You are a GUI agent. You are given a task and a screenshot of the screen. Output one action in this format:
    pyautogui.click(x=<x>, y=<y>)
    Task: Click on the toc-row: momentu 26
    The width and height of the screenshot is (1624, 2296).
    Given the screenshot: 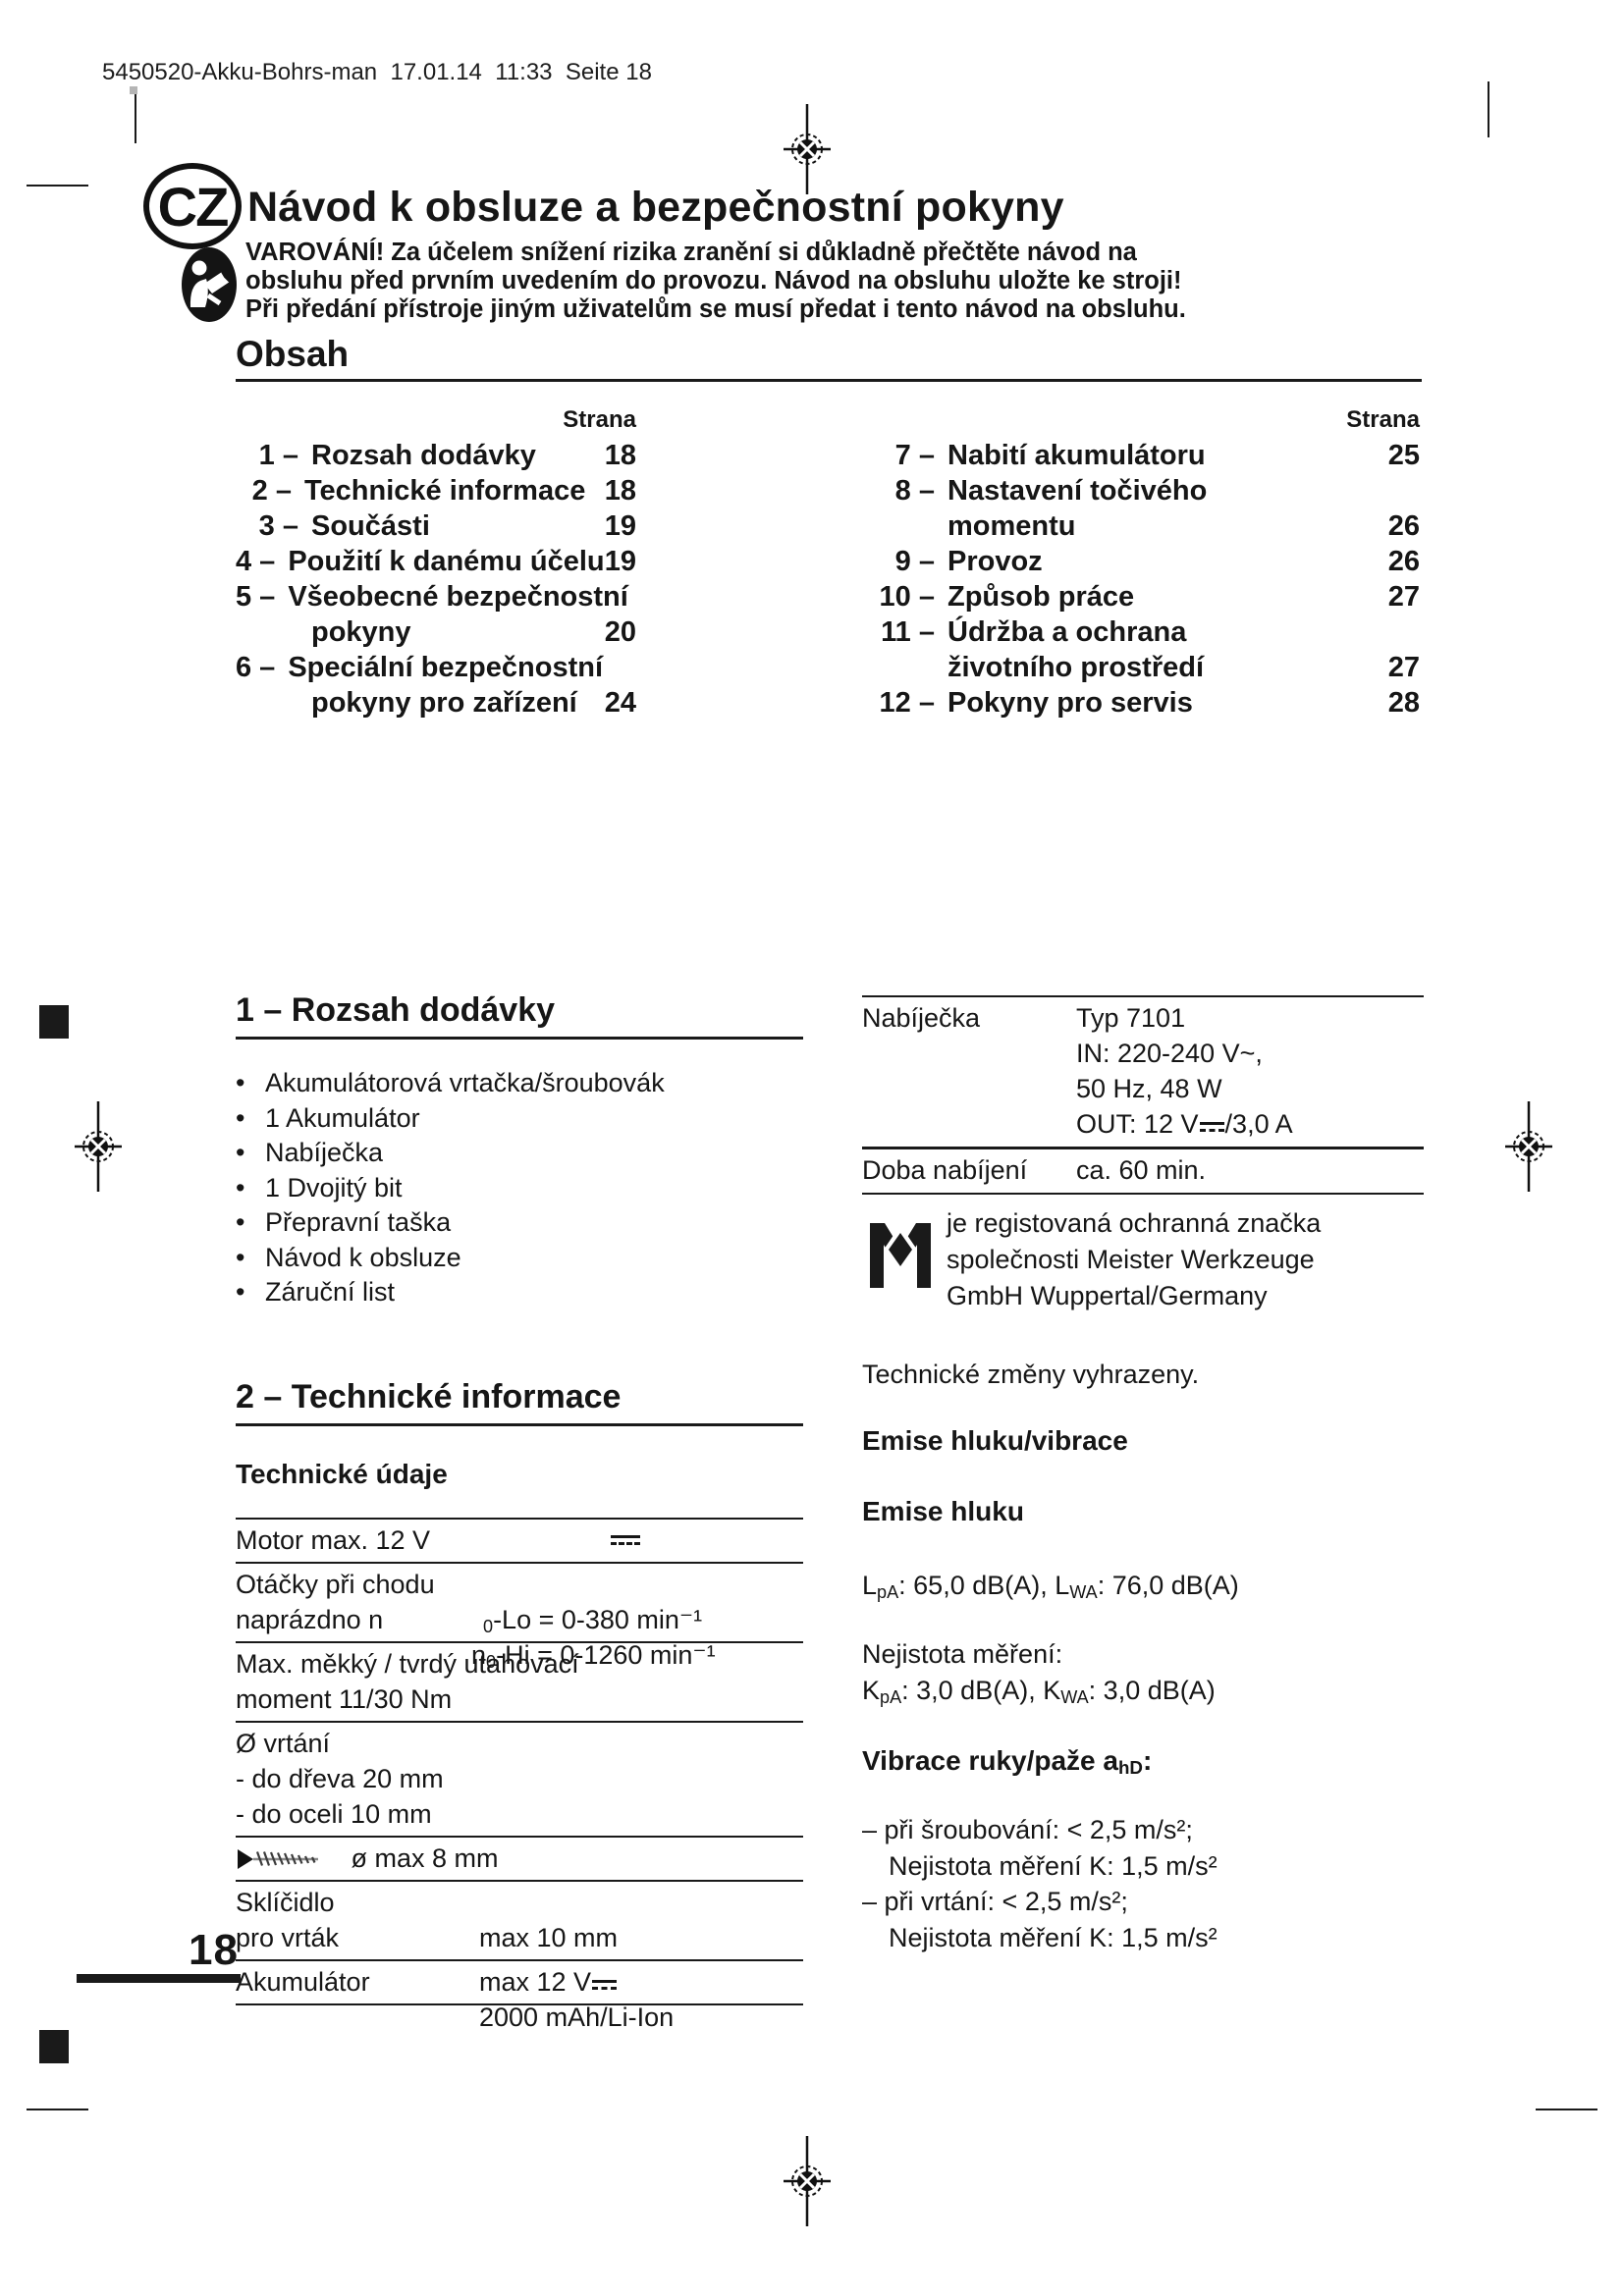 What is the action you would take?
    pyautogui.click(x=1146, y=526)
    